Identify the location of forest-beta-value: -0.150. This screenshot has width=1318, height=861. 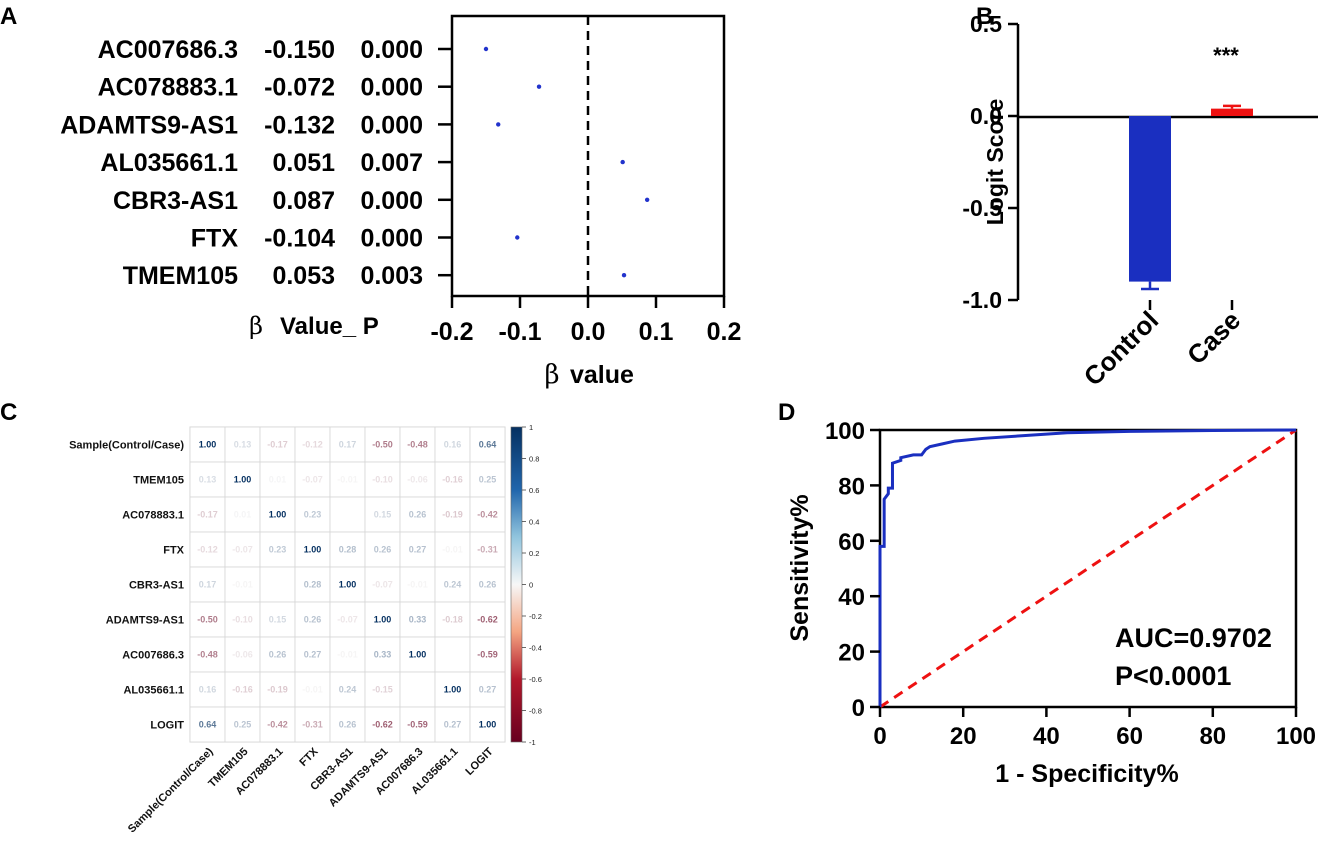
(299, 50).